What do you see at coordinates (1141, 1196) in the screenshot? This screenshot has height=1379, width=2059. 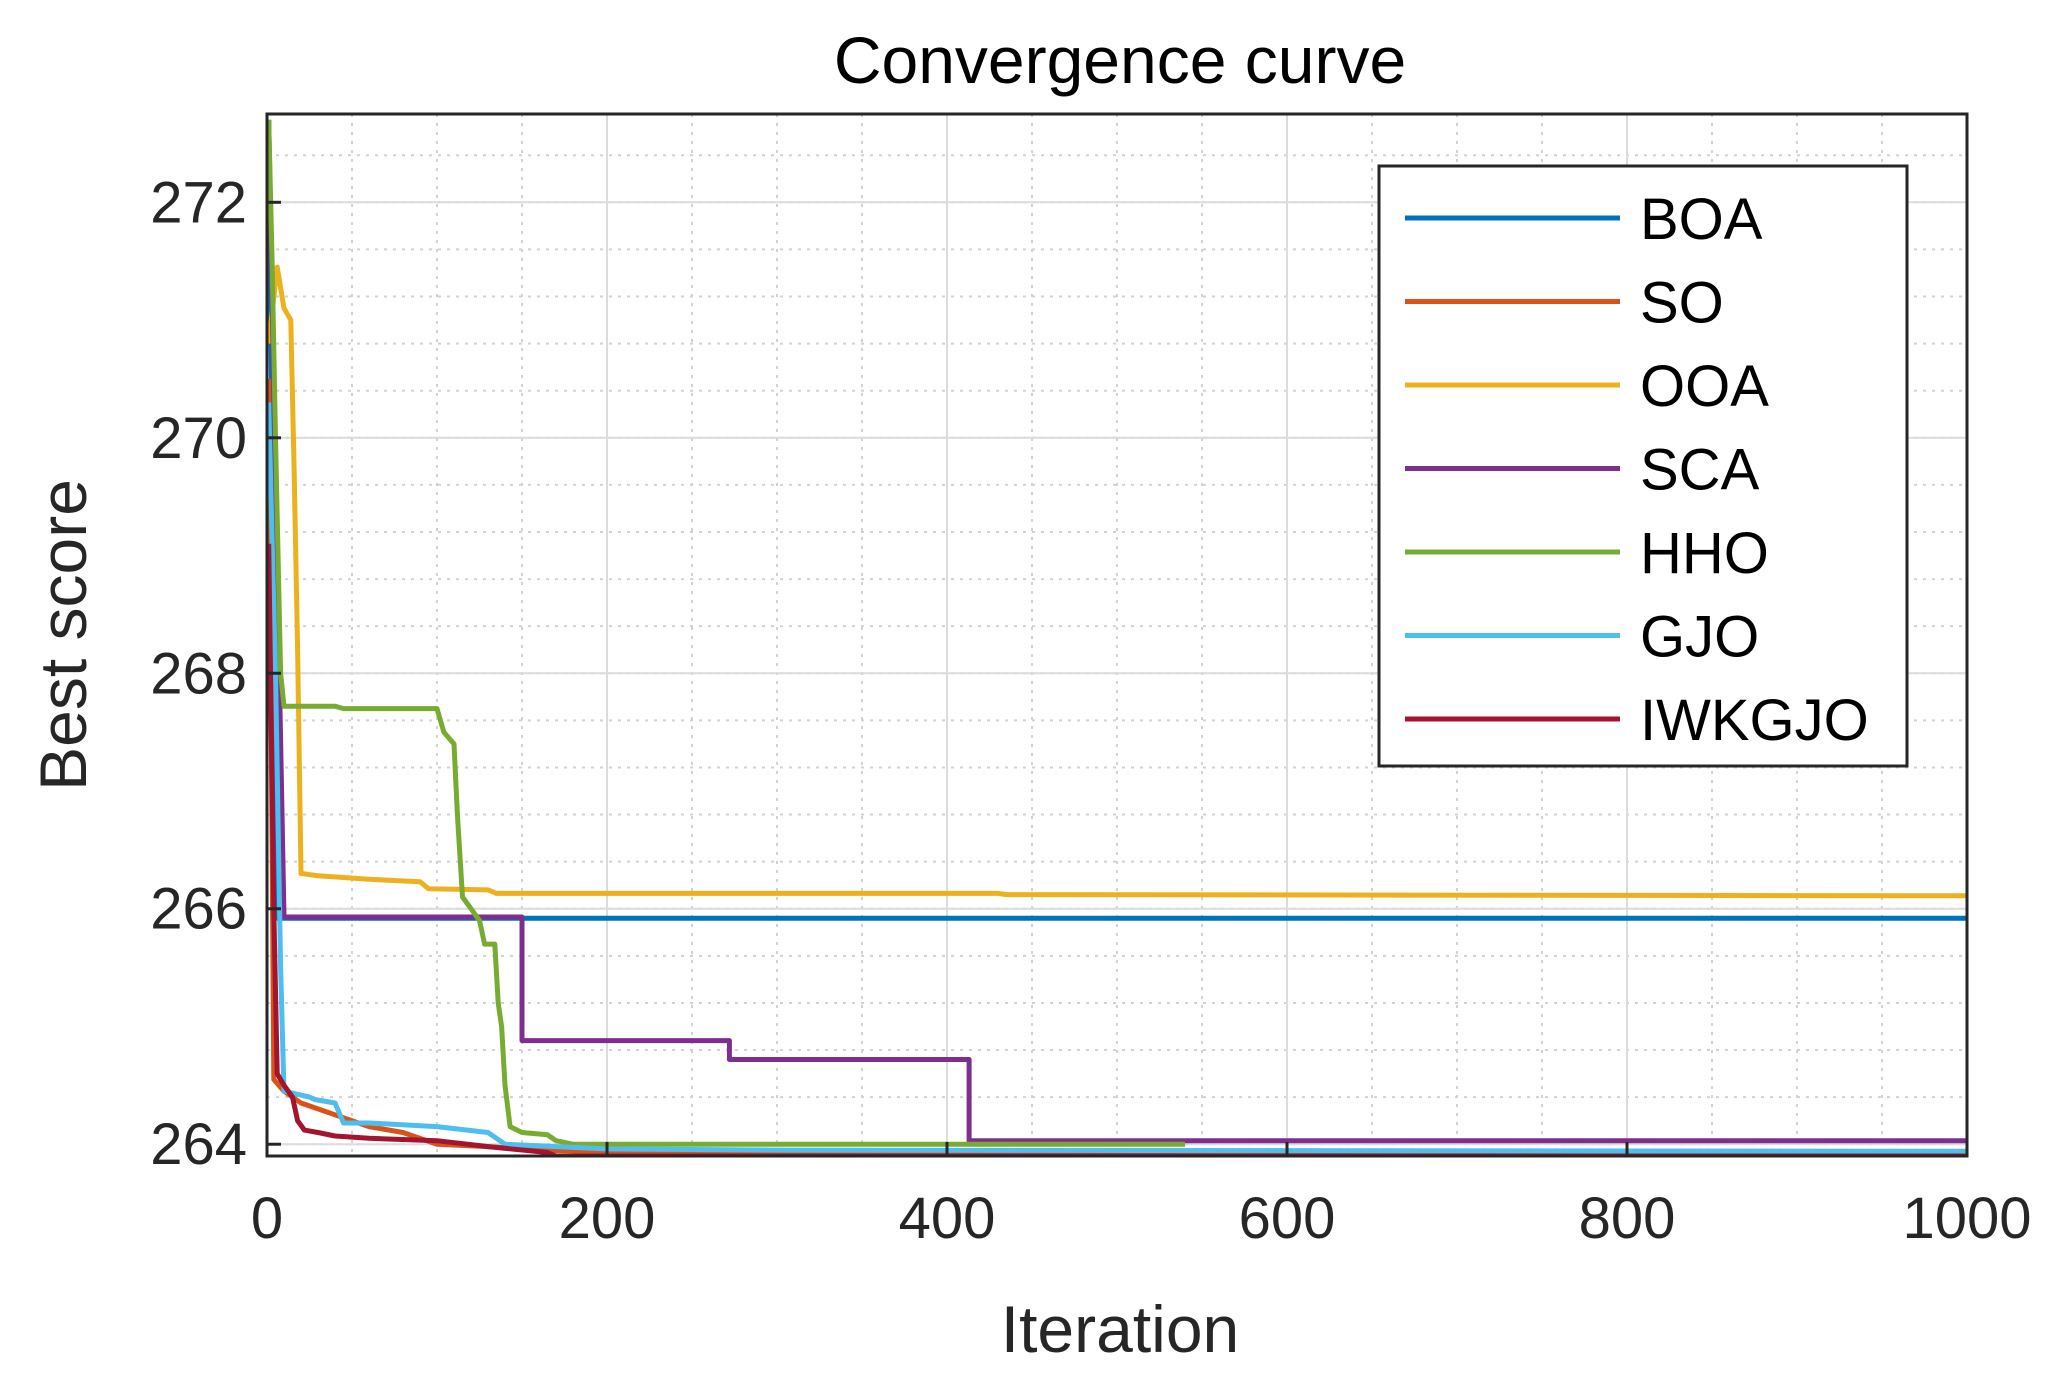 I see `x-axis-ticks: 0 200 400 600 800 1000` at bounding box center [1141, 1196].